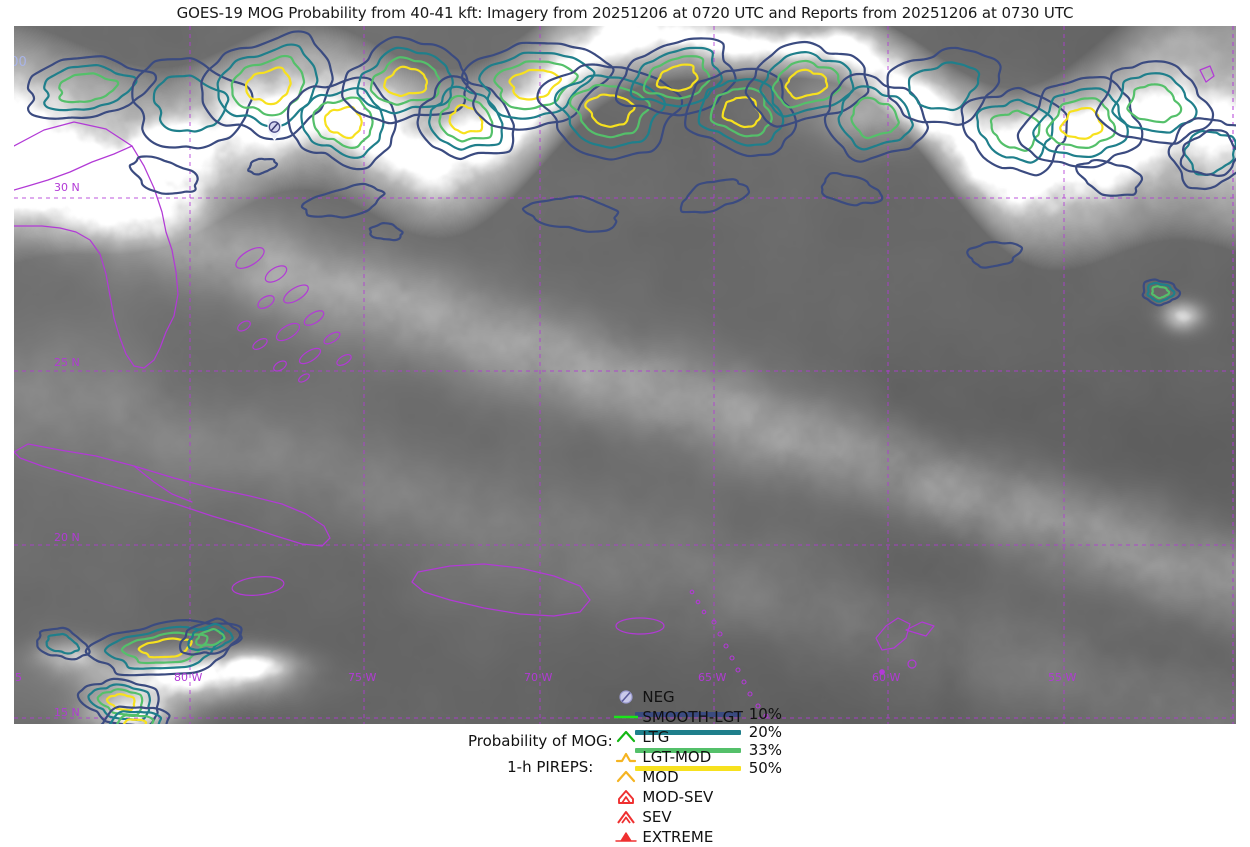 The image size is (1250, 847). What do you see at coordinates (765, 714) in the screenshot?
I see `probability-level-label: 10%` at bounding box center [765, 714].